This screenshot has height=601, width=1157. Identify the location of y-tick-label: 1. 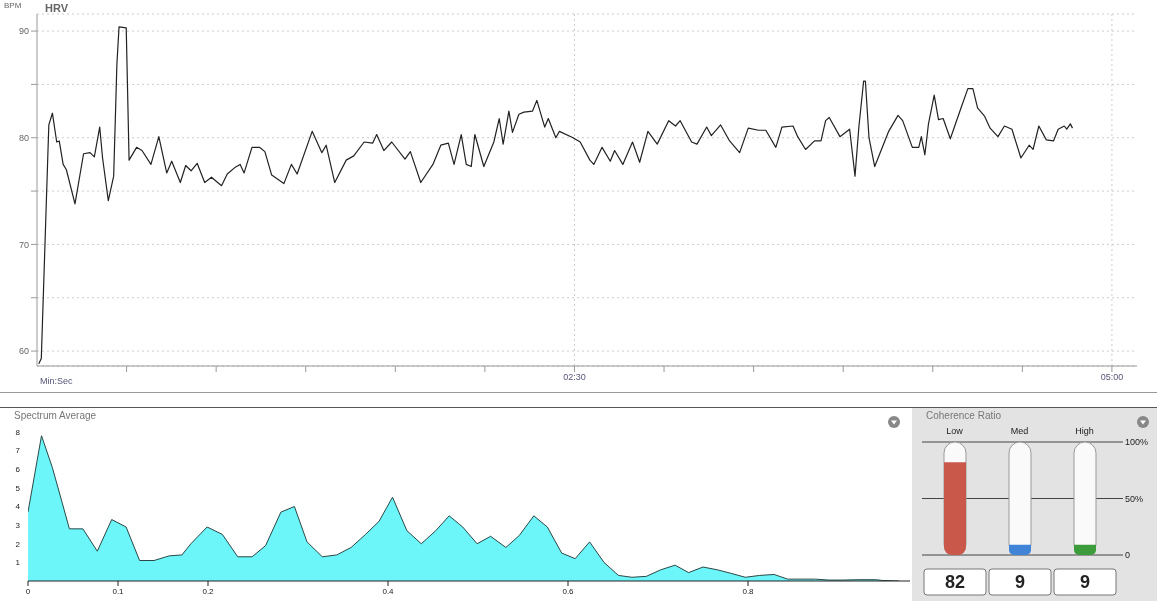
(18, 563).